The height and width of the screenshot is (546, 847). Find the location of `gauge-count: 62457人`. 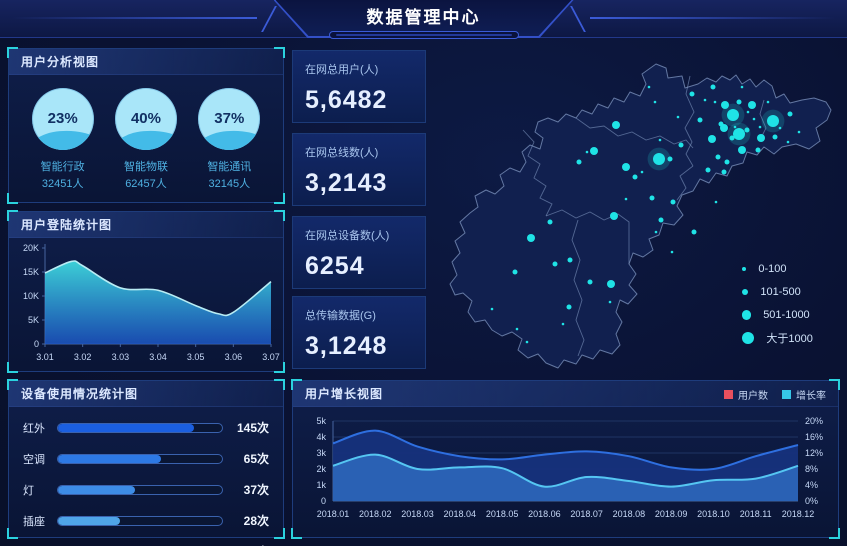

gauge-count: 62457人 is located at coordinates (146, 183).